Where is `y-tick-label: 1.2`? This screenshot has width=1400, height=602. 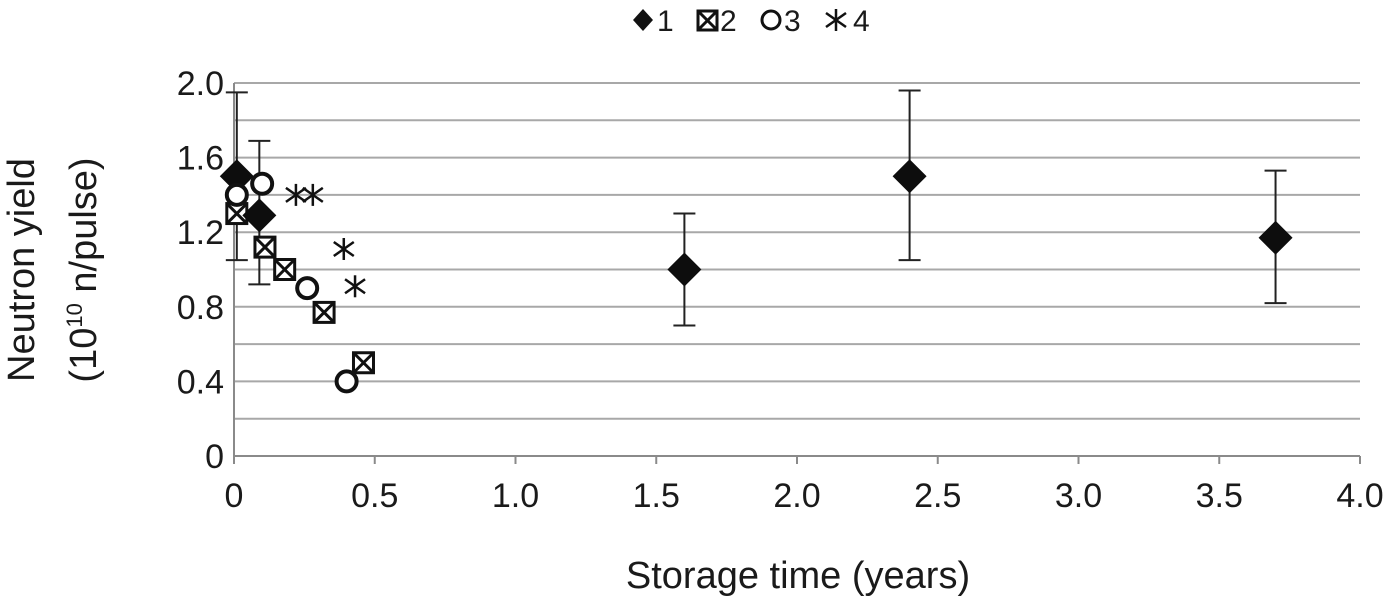
y-tick-label: 1.2 is located at coordinates (200, 233).